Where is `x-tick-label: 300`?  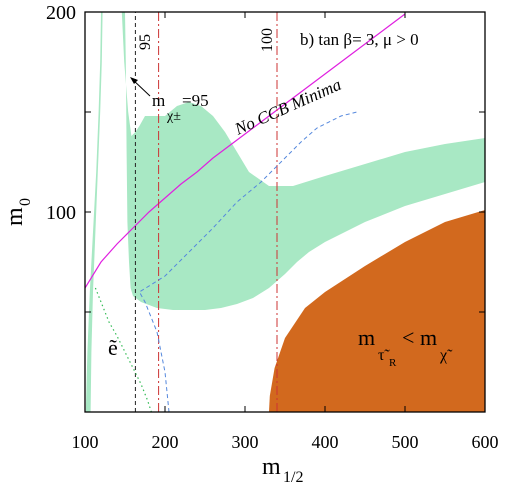
x-tick-label: 300 is located at coordinates (245, 442).